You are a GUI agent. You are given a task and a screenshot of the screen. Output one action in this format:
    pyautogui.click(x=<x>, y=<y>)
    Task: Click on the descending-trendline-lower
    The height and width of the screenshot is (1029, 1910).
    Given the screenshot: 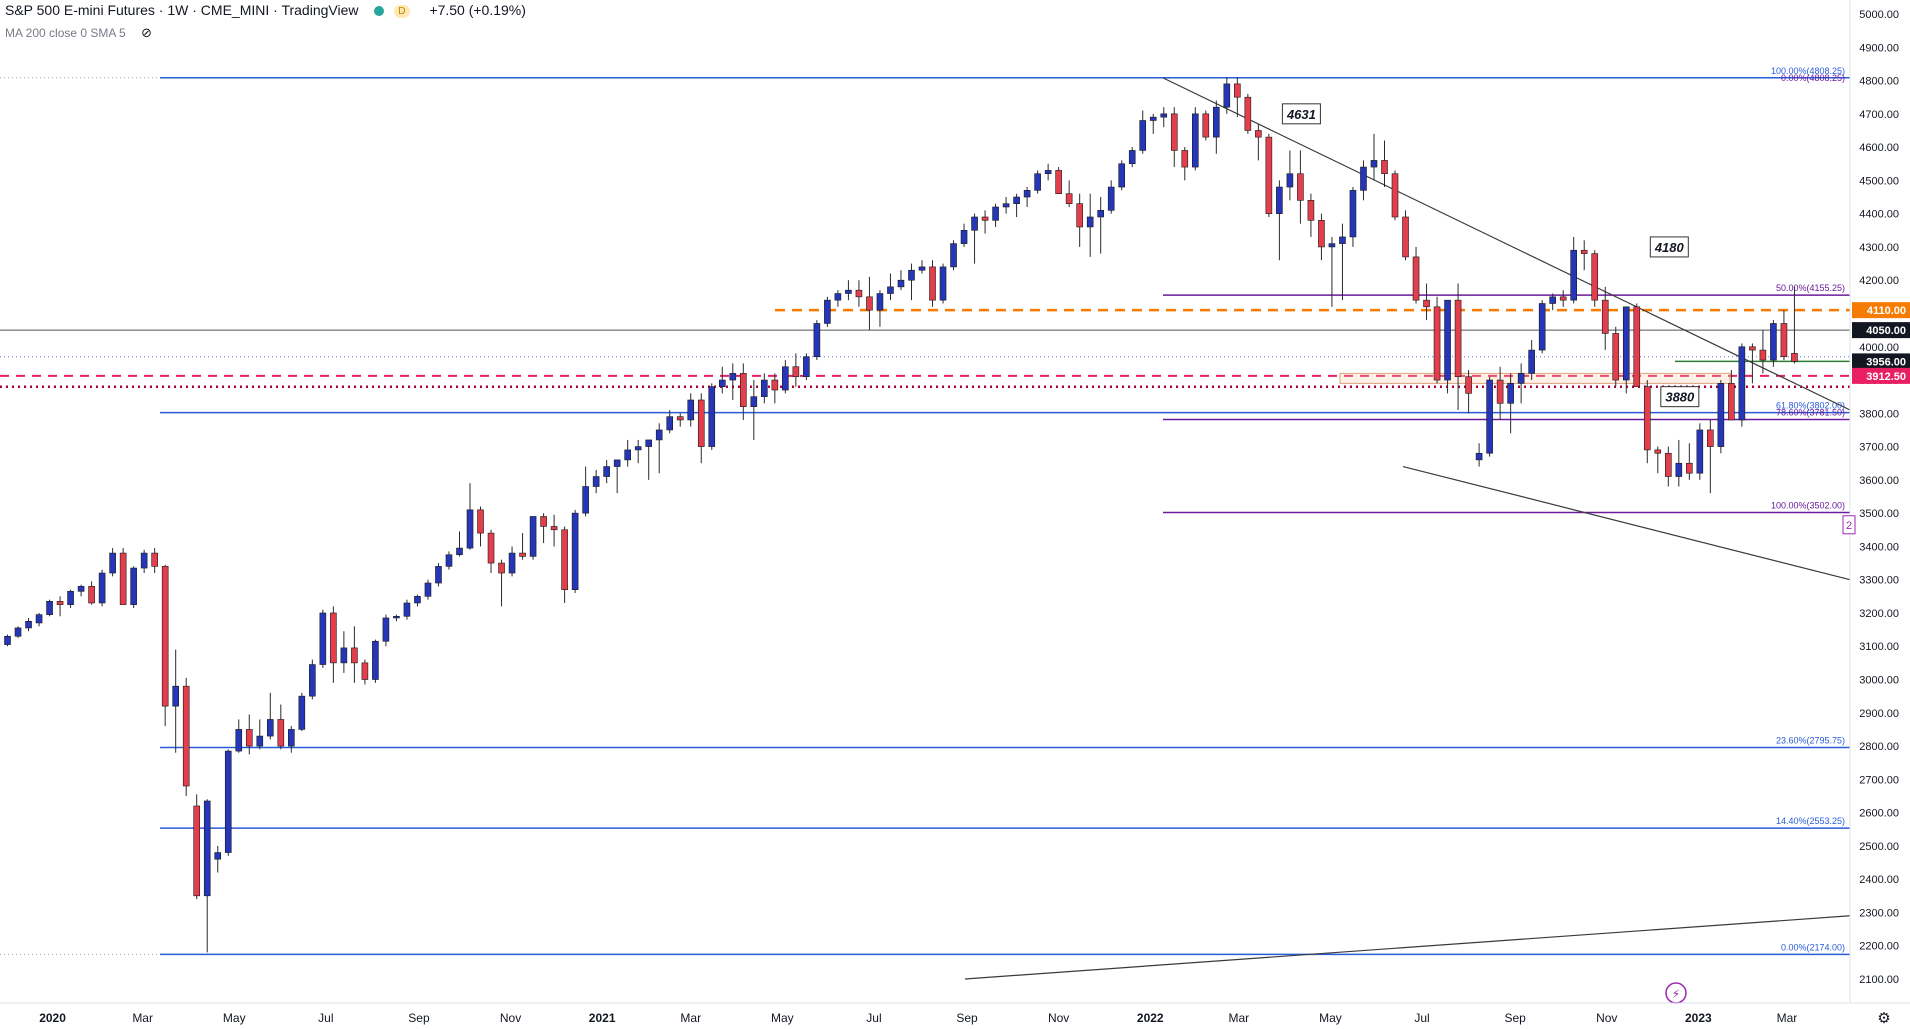 What is the action you would take?
    pyautogui.click(x=1626, y=523)
    